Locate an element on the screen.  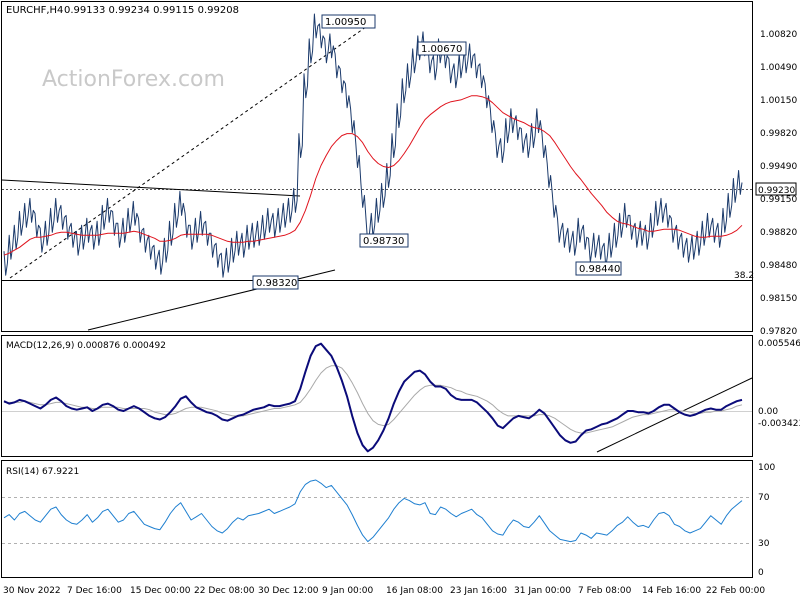
price-tick: 0.97820 is located at coordinates (778, 332).